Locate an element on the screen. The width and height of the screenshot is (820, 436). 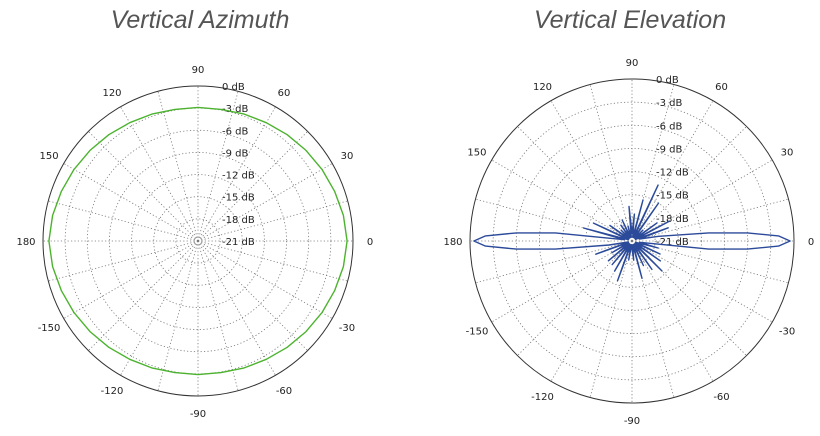
chart-title: Vertical Elevation is located at coordinates (630, 20).